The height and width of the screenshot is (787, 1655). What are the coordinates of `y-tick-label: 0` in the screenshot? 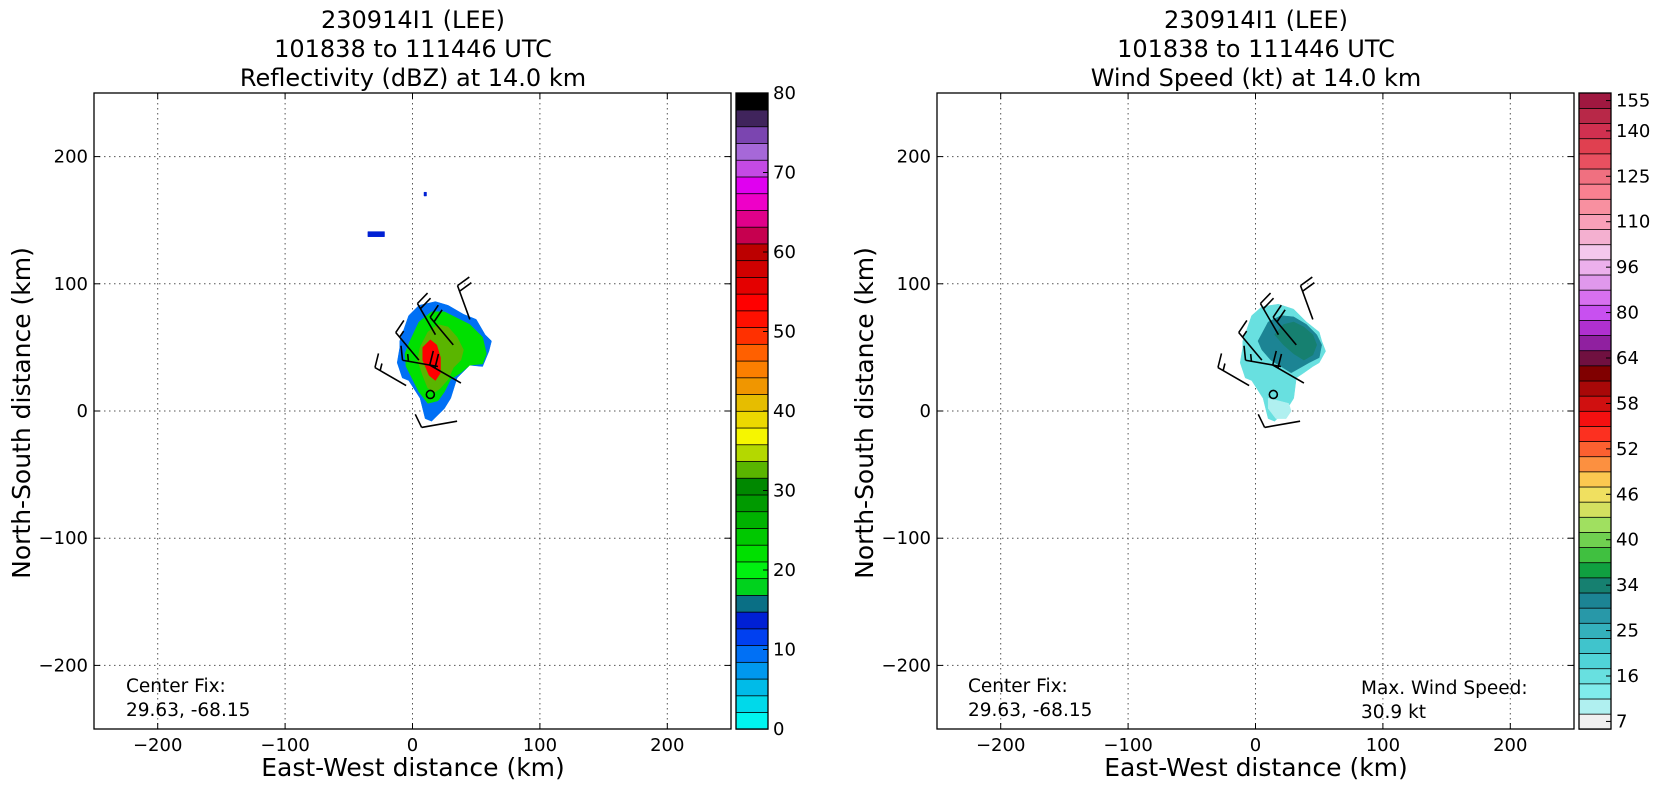 It's located at (82, 411).